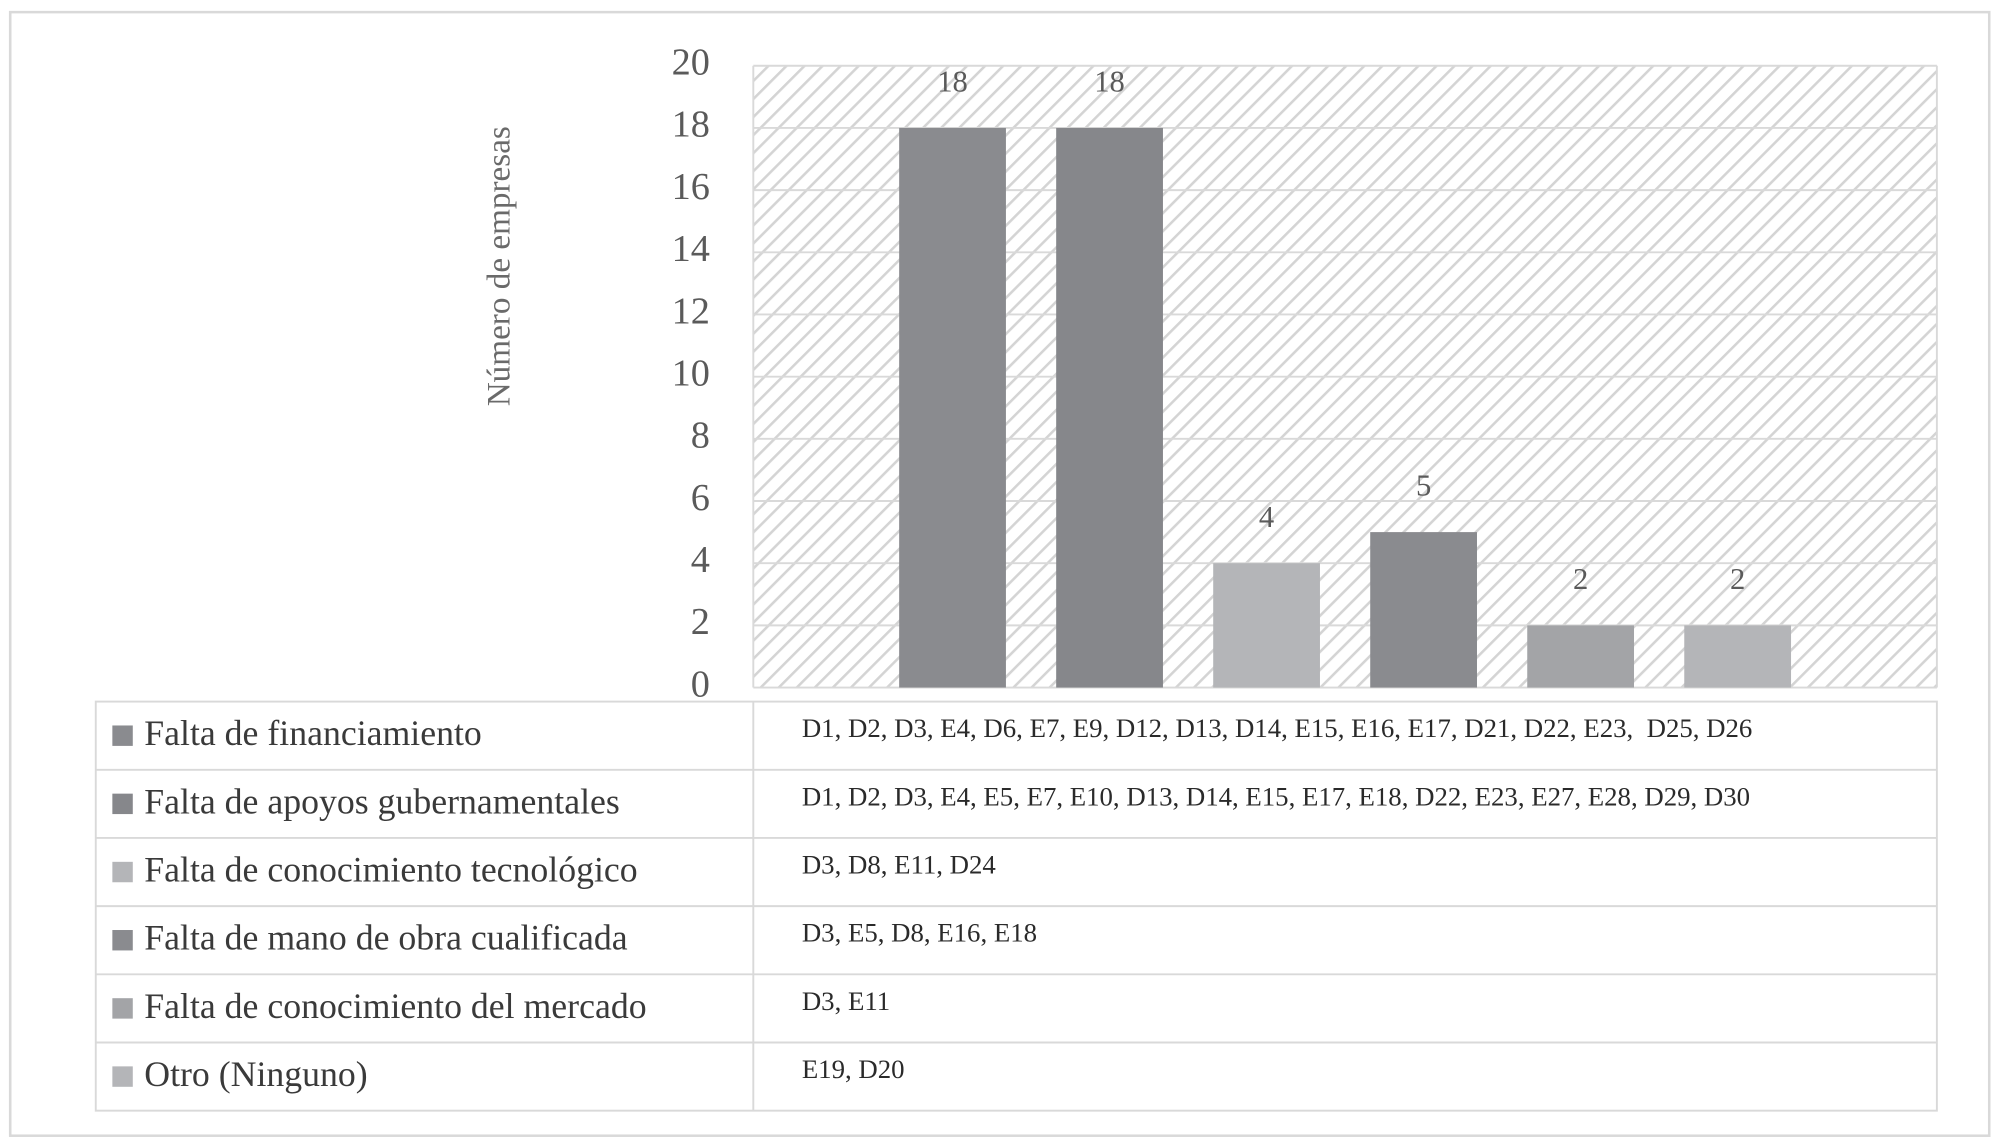 This screenshot has width=2002, height=1144. What do you see at coordinates (691, 249) in the screenshot?
I see `y-tick-label: 14` at bounding box center [691, 249].